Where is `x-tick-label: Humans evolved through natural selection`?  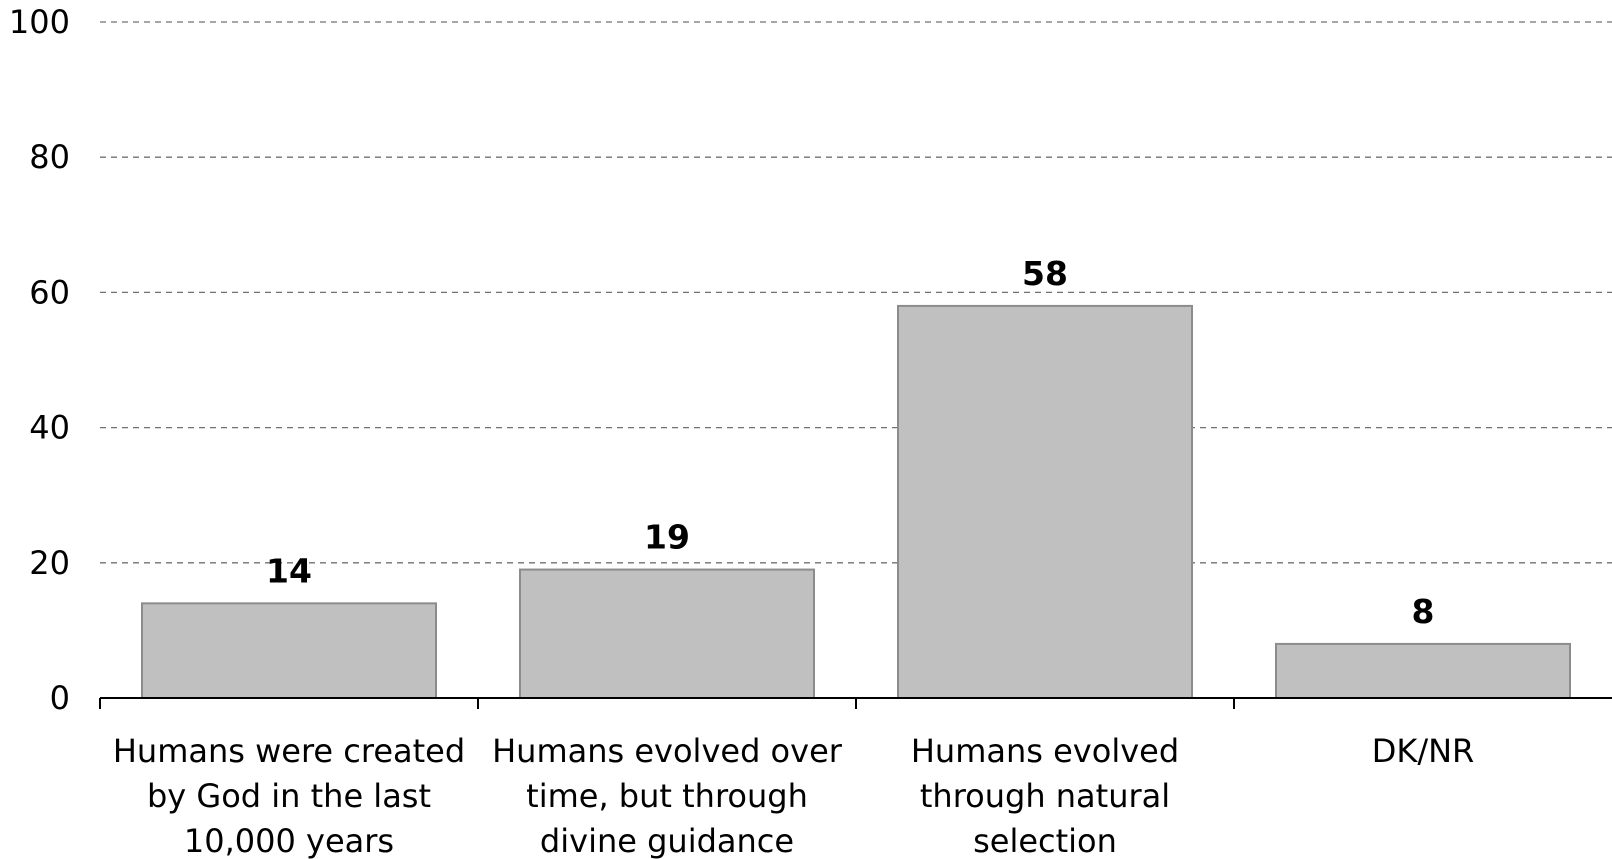
x-tick-label: Humans evolved through natural selection is located at coordinates (1045, 795).